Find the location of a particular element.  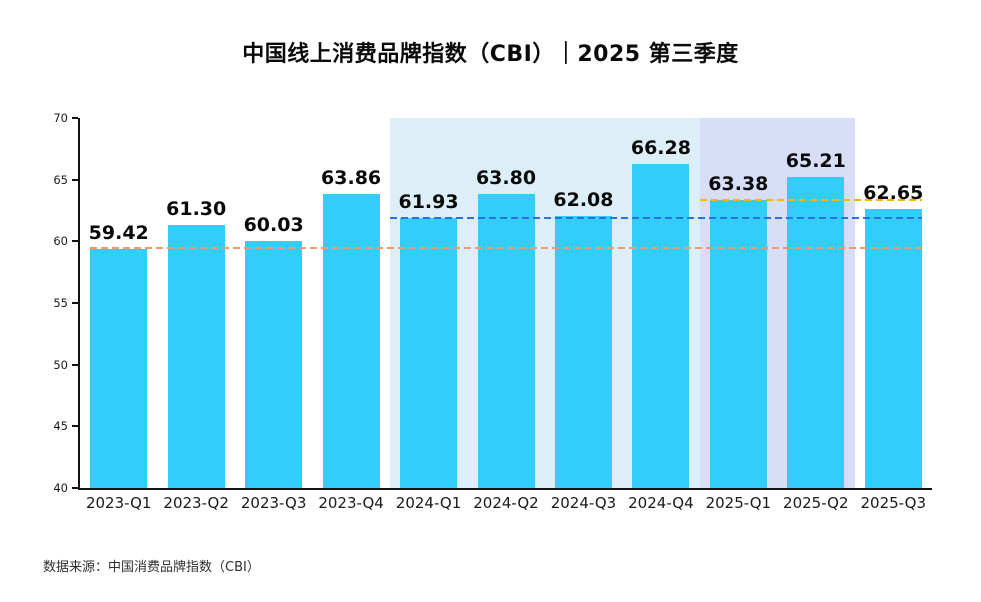

value-label: 65.21 is located at coordinates (815, 161).